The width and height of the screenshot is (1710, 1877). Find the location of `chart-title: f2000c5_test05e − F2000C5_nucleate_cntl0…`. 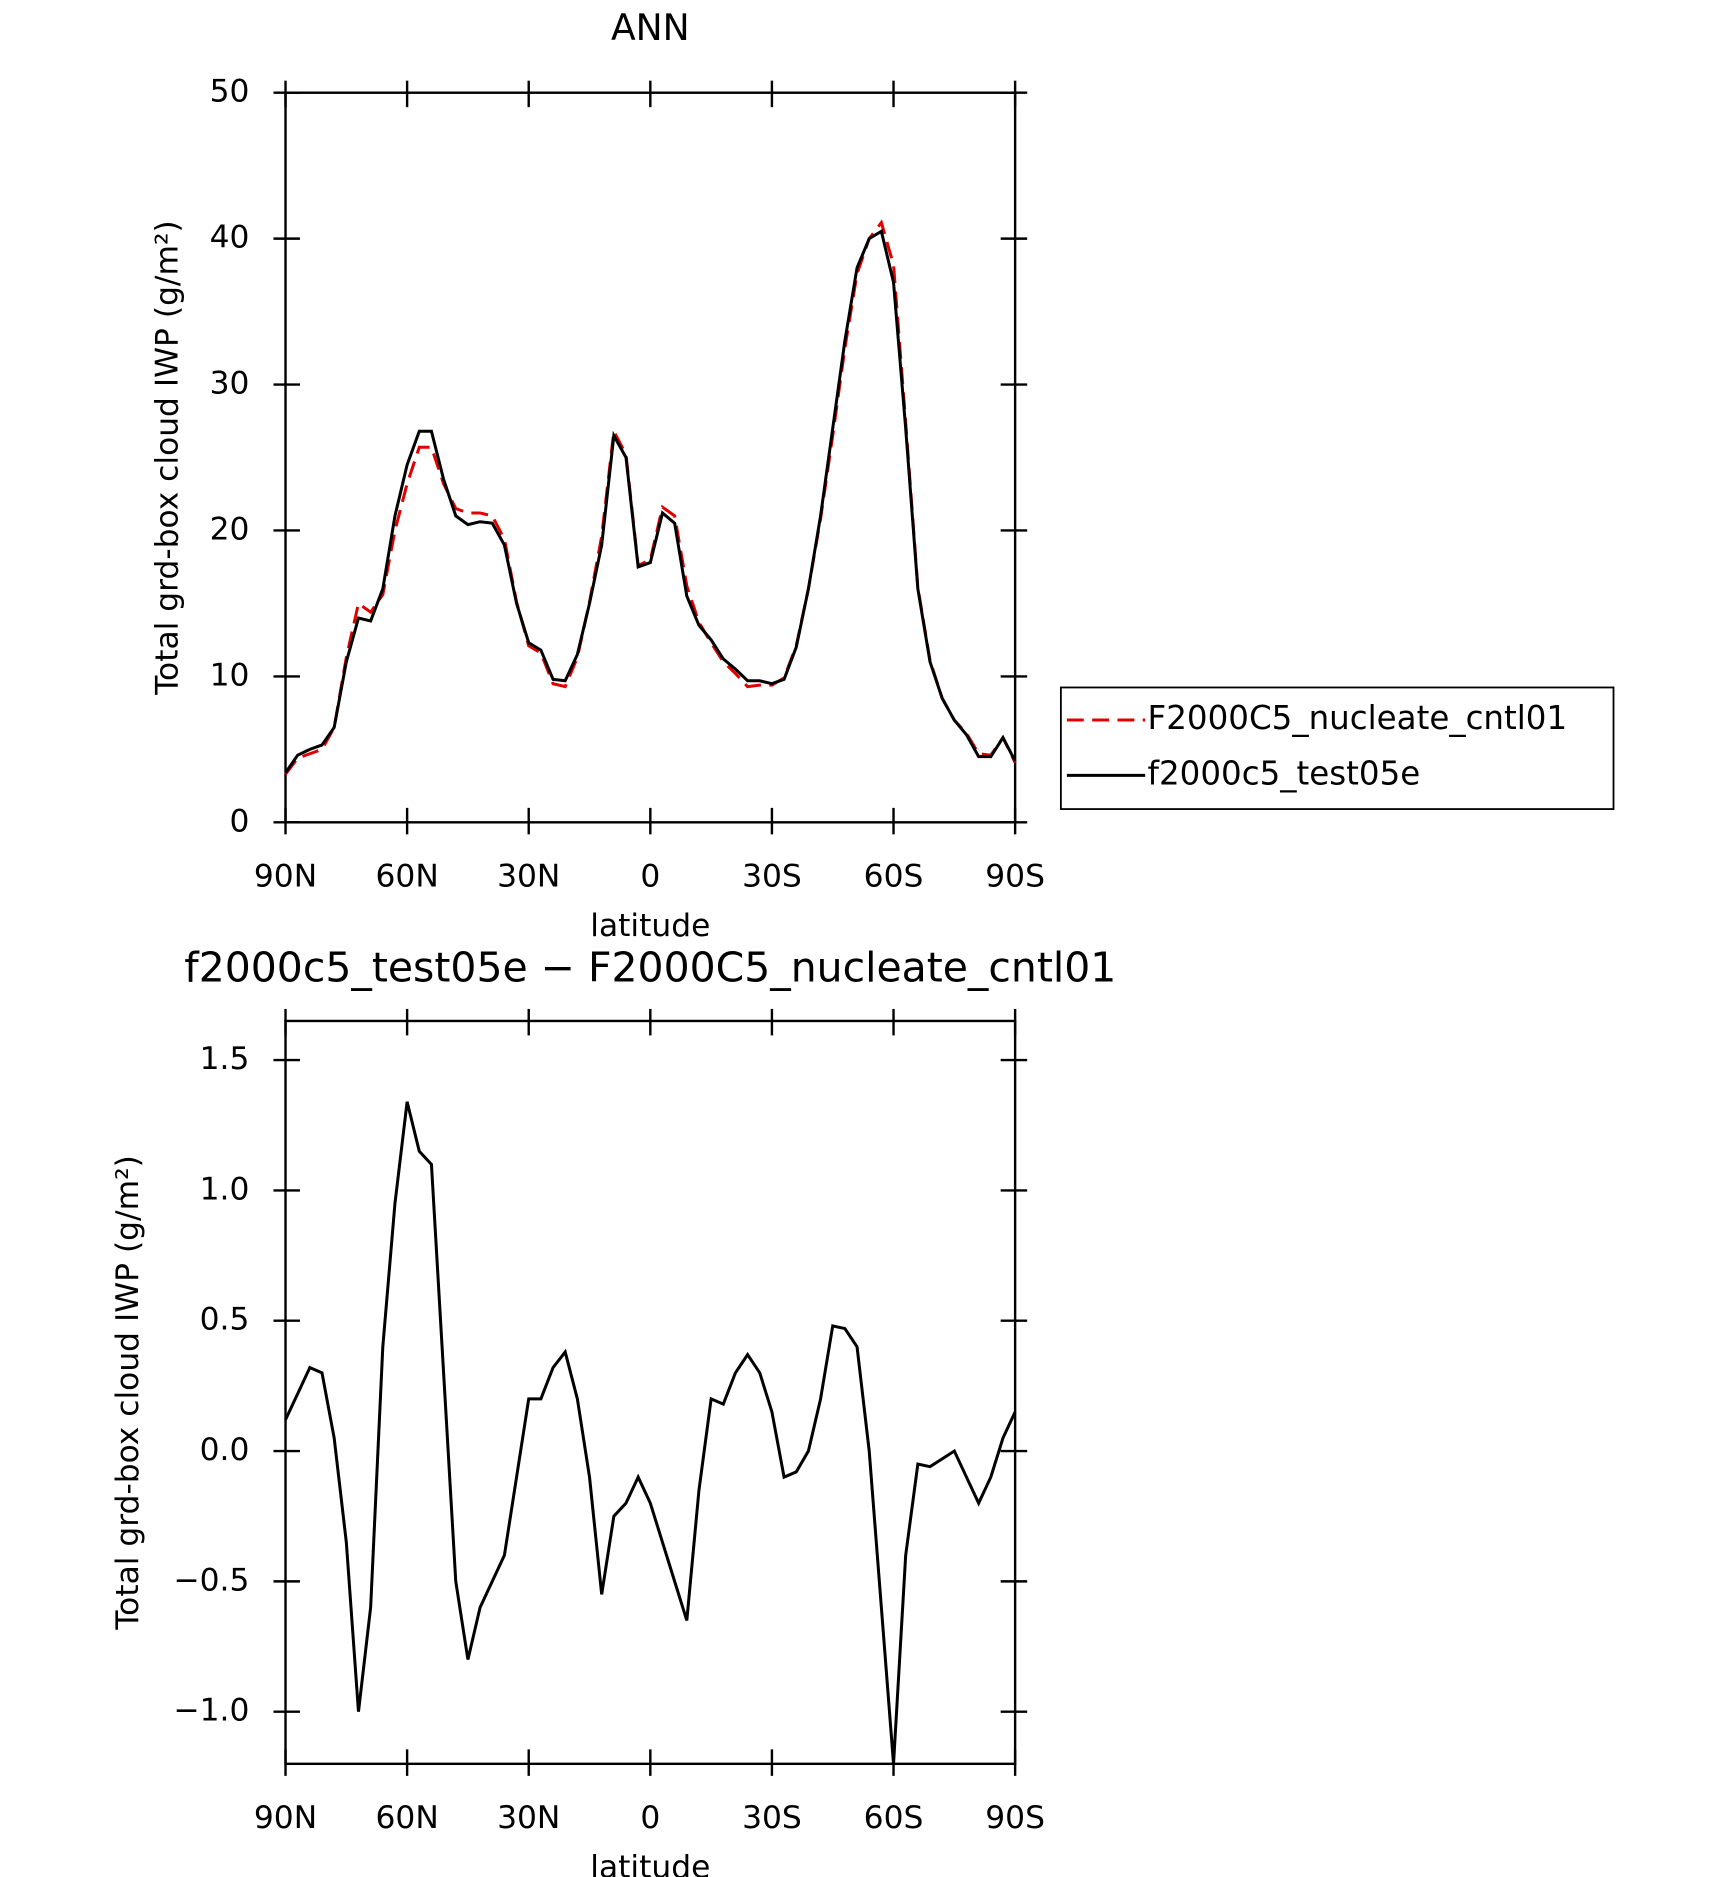

chart-title: f2000c5_test05e − F2000C5_nucleate_cntl0… is located at coordinates (650, 967).